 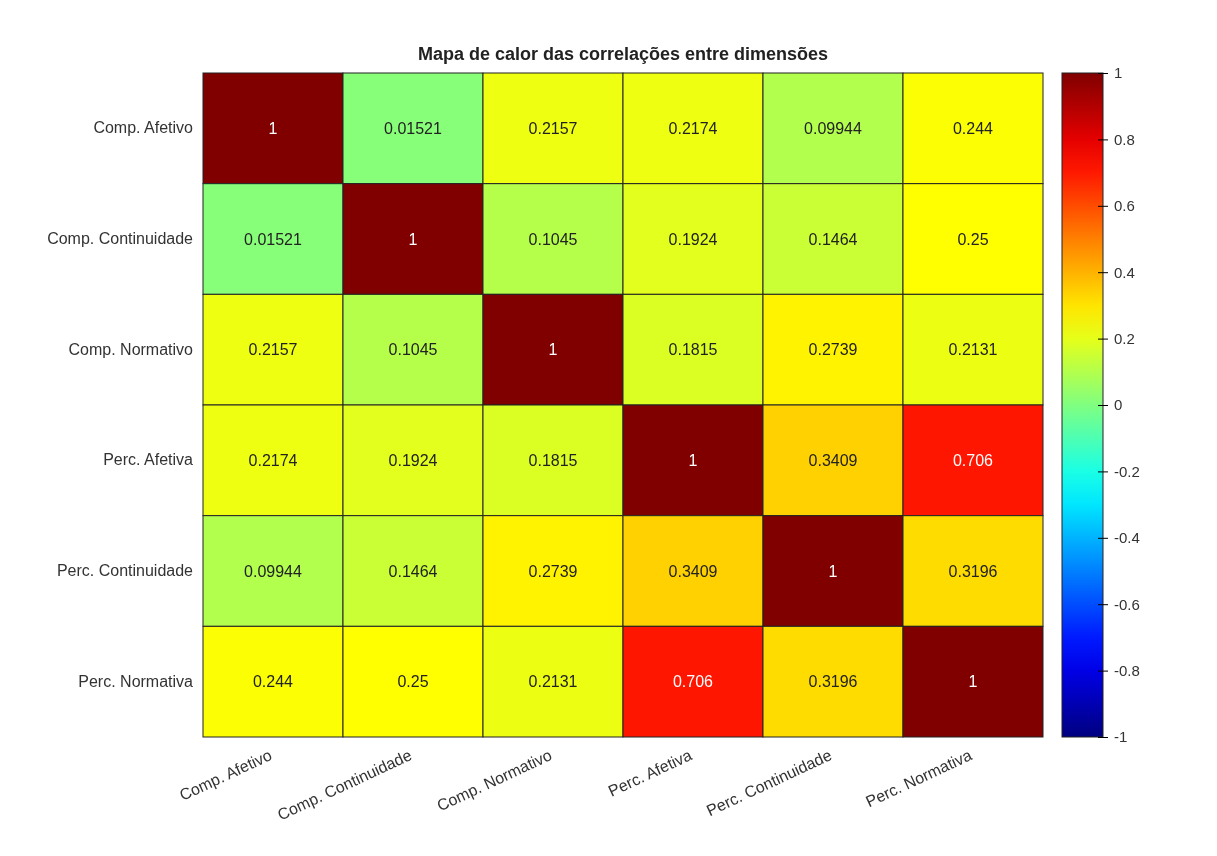 I want to click on color-bar-label: 1, so click(x=1118, y=73).